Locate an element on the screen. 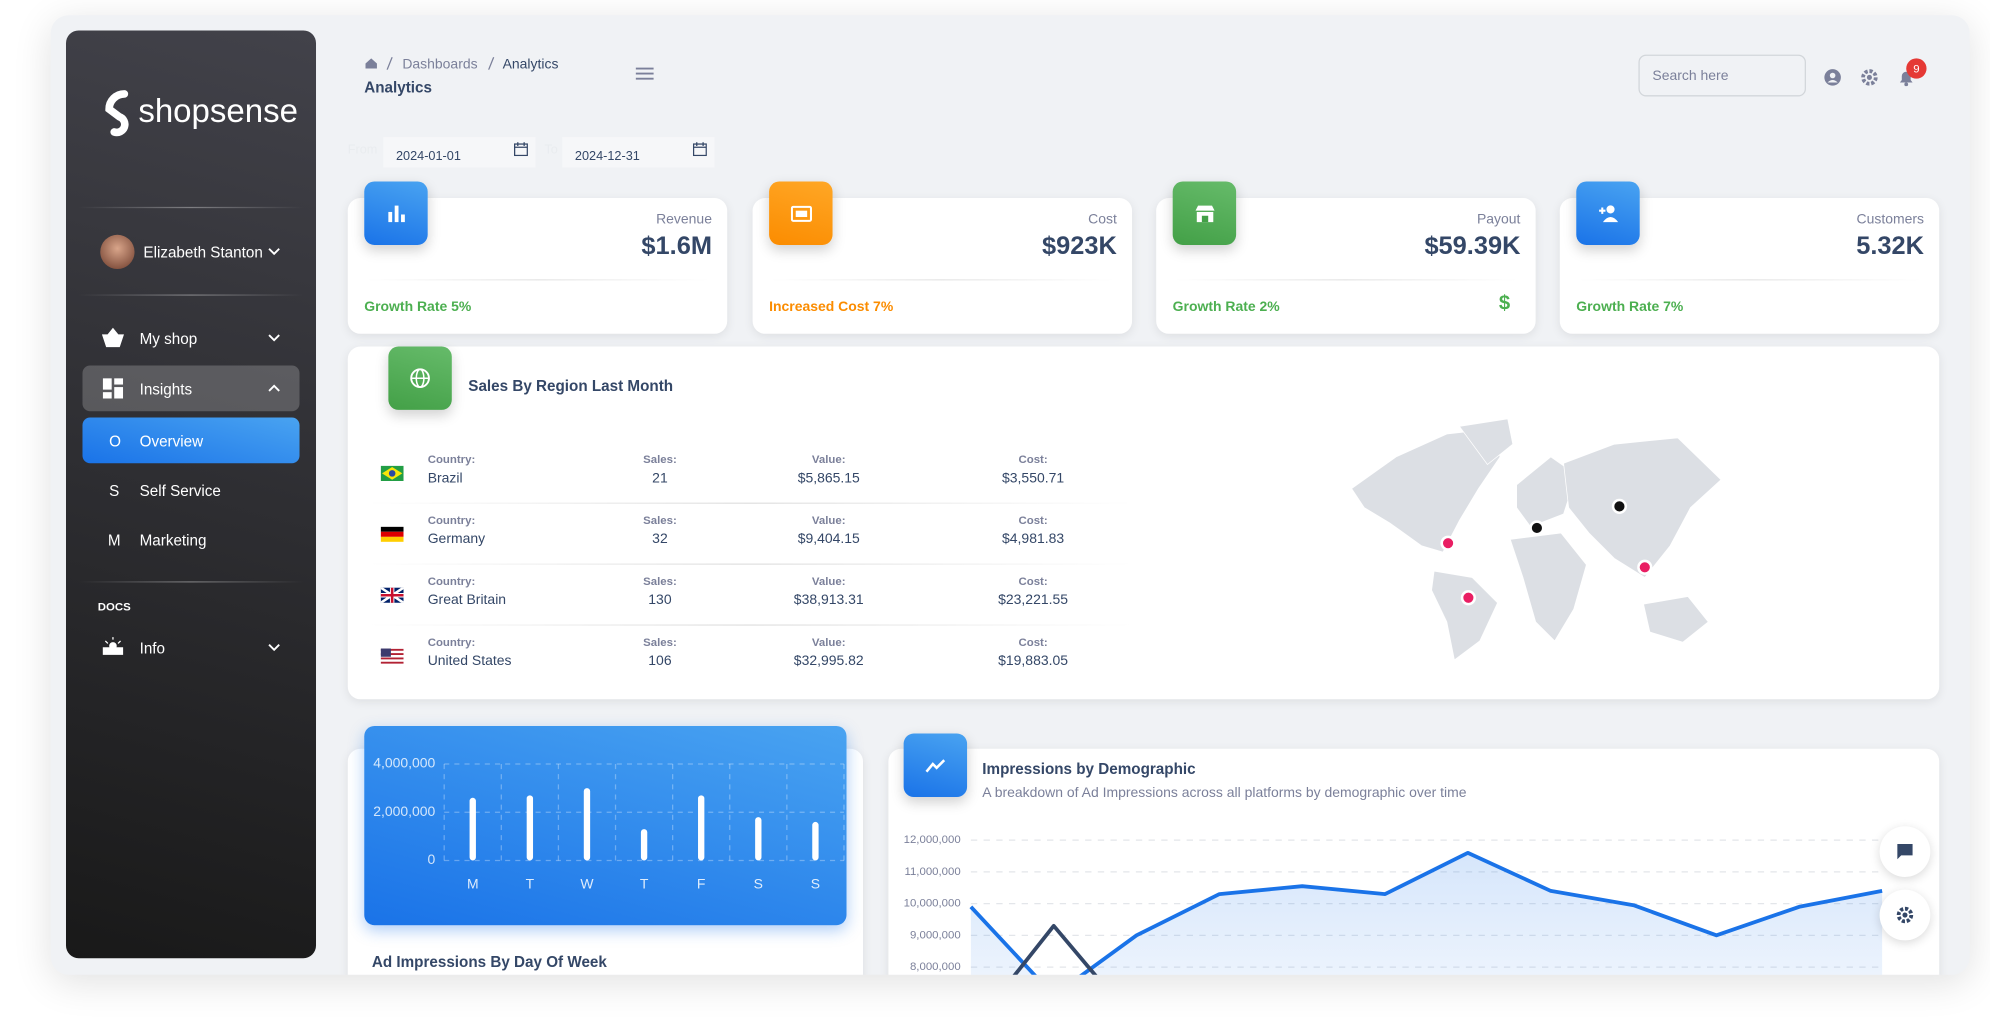  breadcrumb: Analytics is located at coordinates (530, 65).